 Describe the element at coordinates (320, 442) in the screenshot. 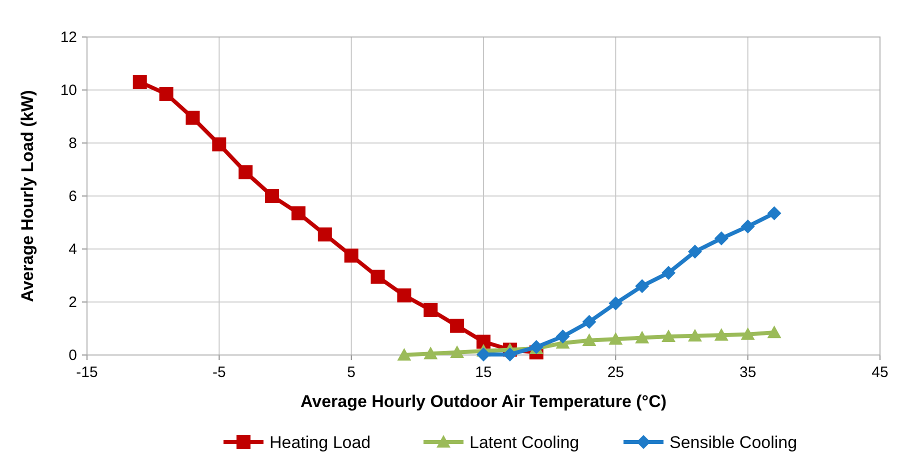

I see `legend-label: Heating Load` at that location.